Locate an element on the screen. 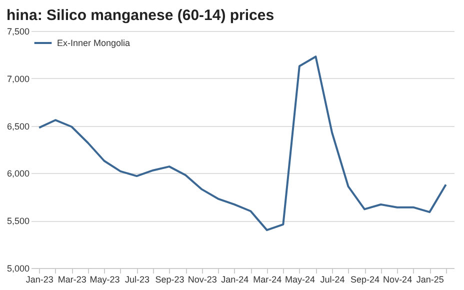 The height and width of the screenshot is (290, 464). x-tick-label: Sep-24 is located at coordinates (365, 279).